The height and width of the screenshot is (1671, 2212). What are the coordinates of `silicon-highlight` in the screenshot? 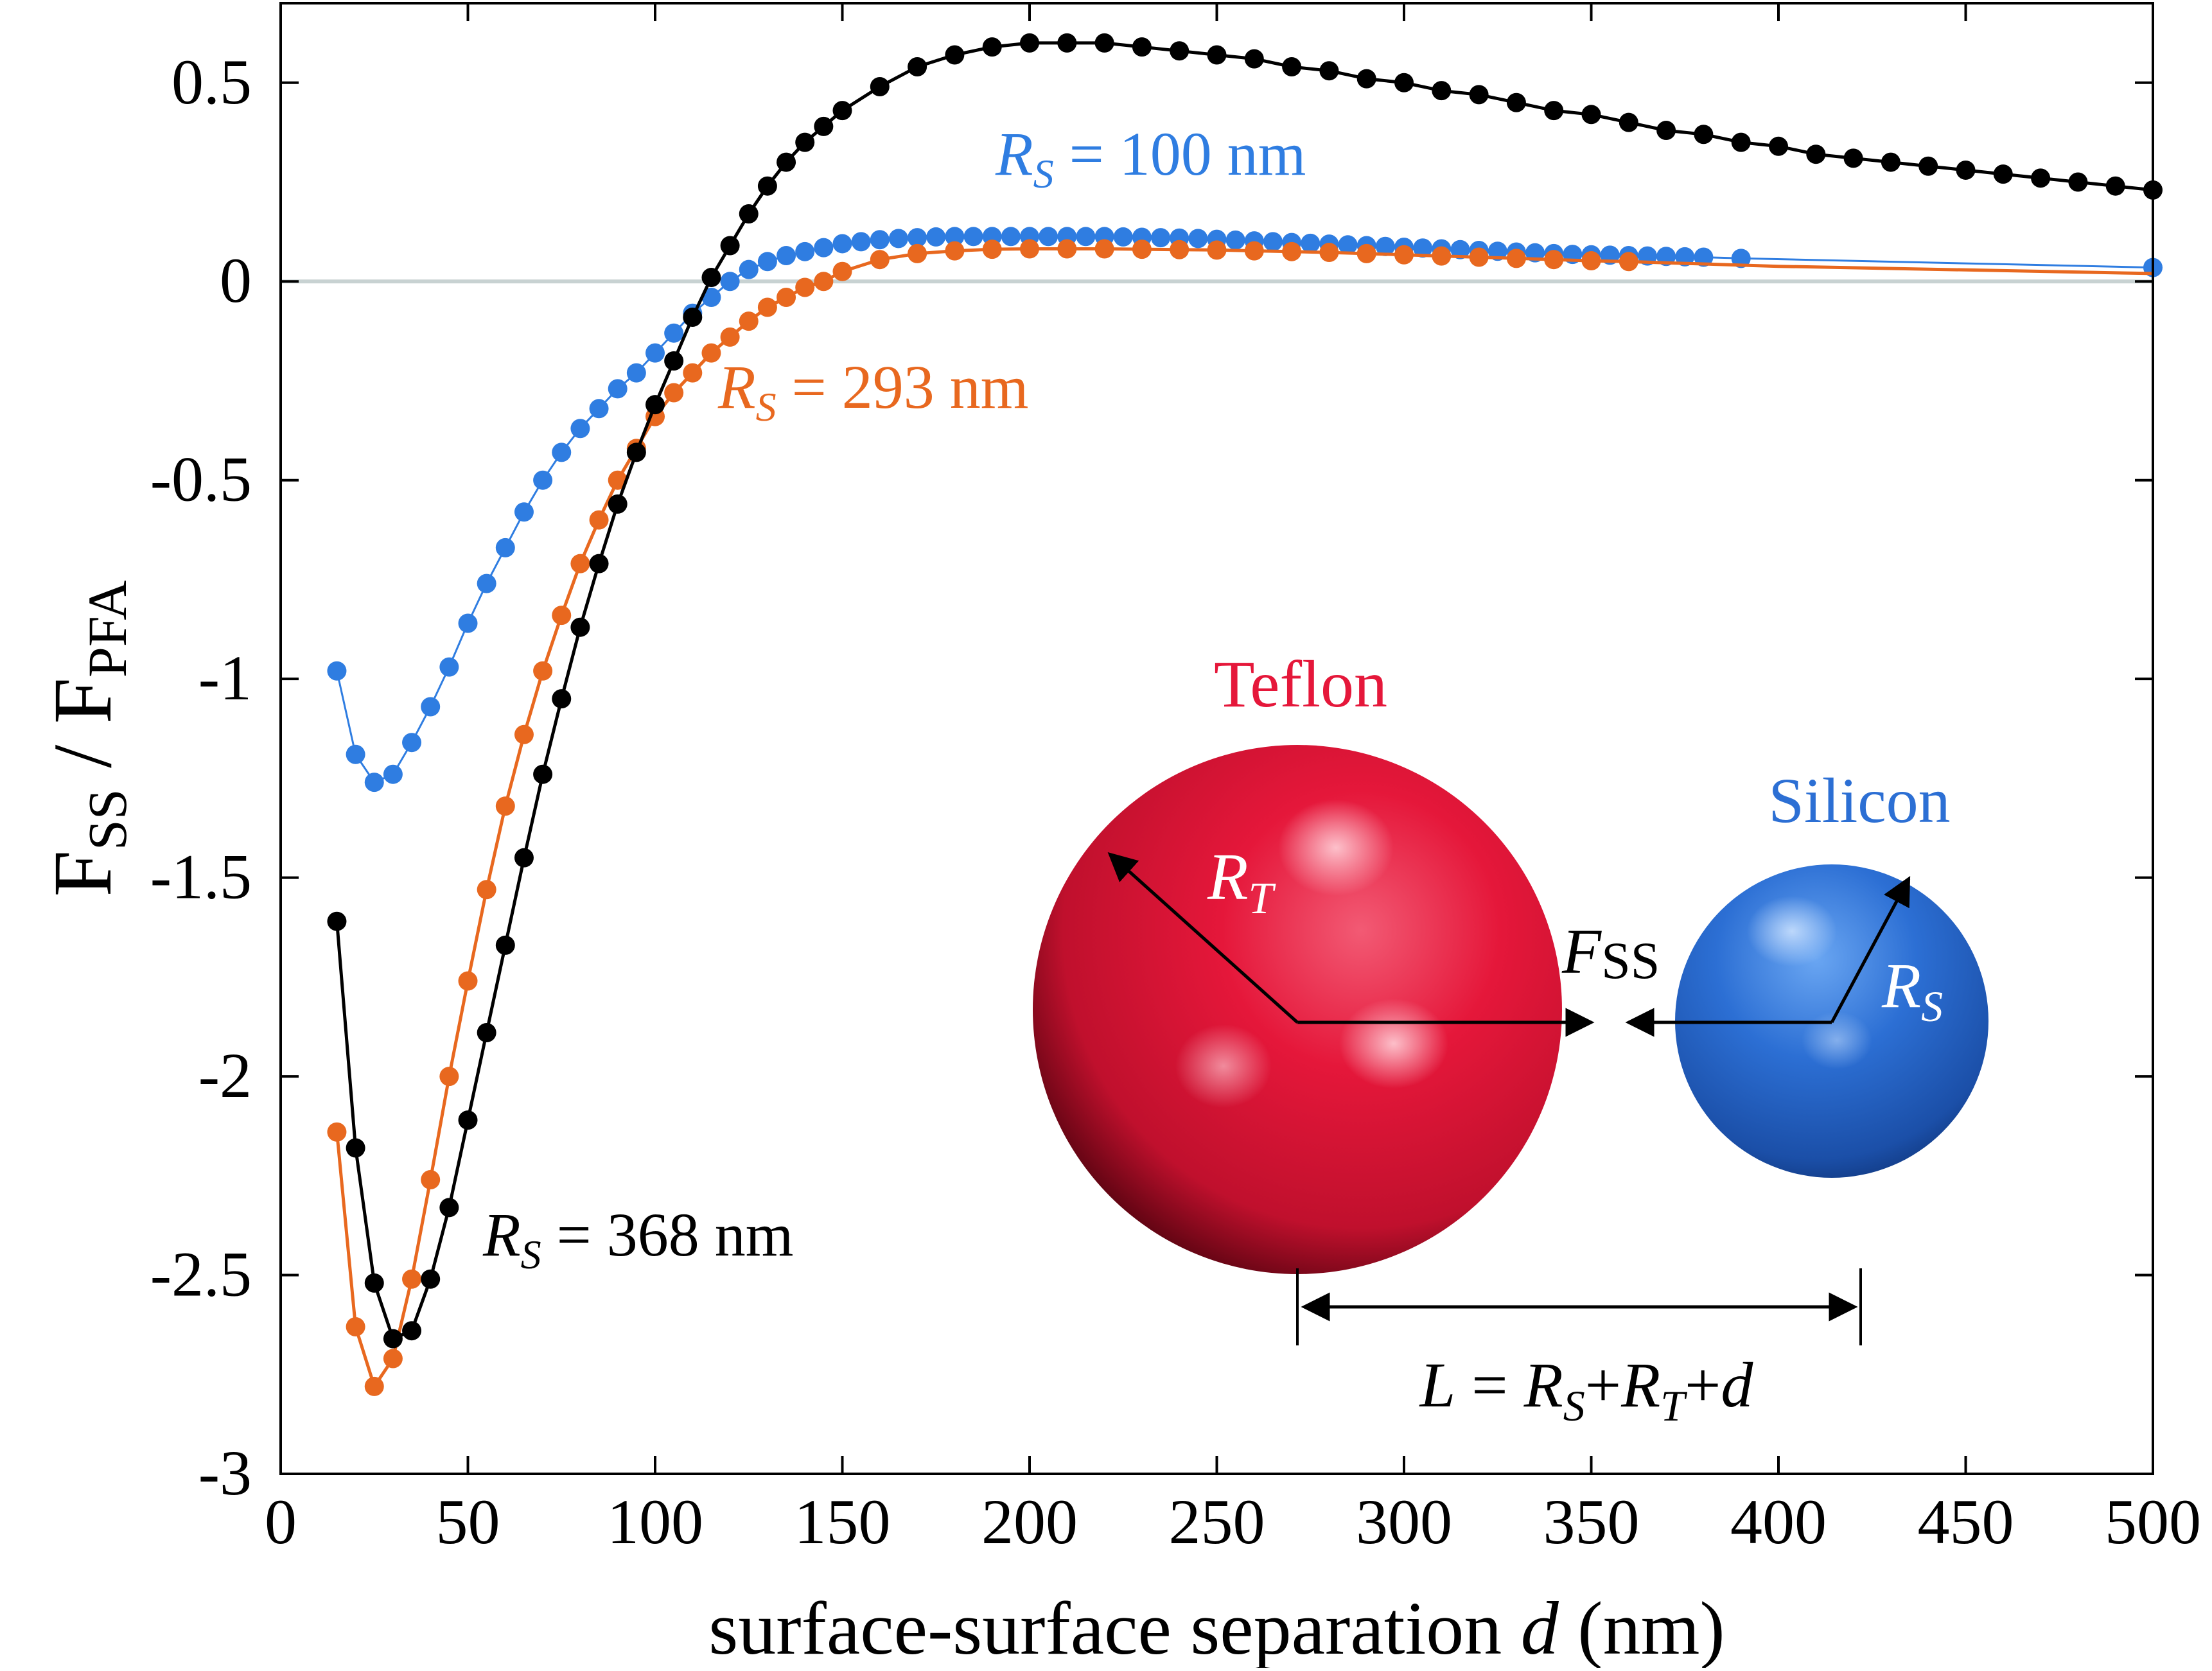 It's located at (1792, 931).